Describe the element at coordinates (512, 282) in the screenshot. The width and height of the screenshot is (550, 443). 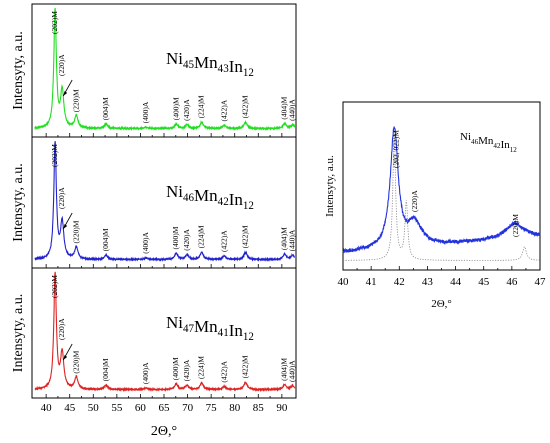
I see `zoom-x-tick-label: 46` at that location.